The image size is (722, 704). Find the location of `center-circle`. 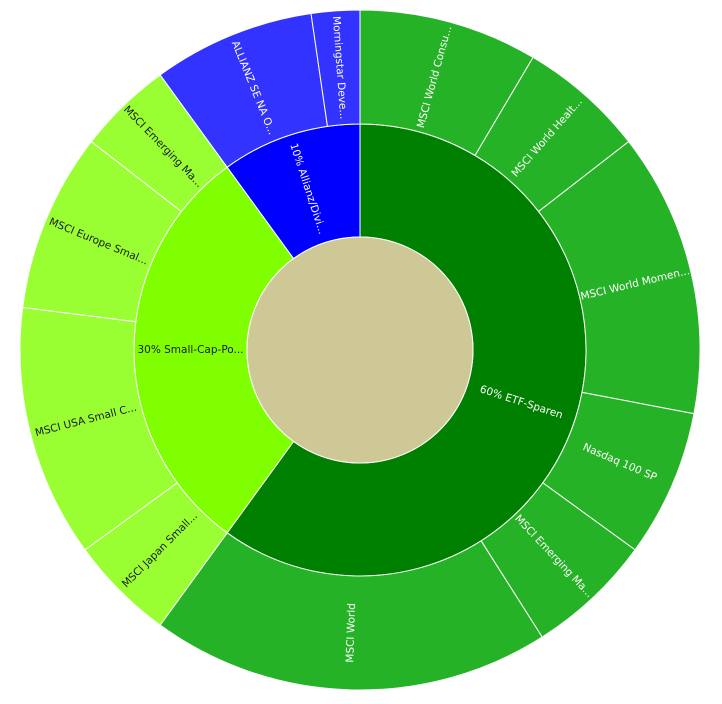

center-circle is located at coordinates (360, 350).